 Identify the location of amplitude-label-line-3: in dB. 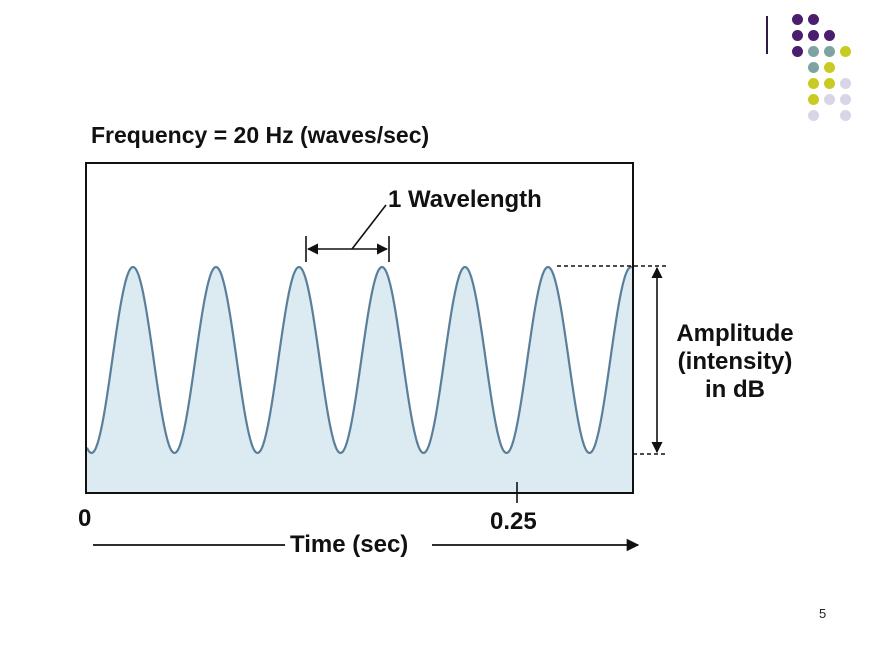
(735, 389).